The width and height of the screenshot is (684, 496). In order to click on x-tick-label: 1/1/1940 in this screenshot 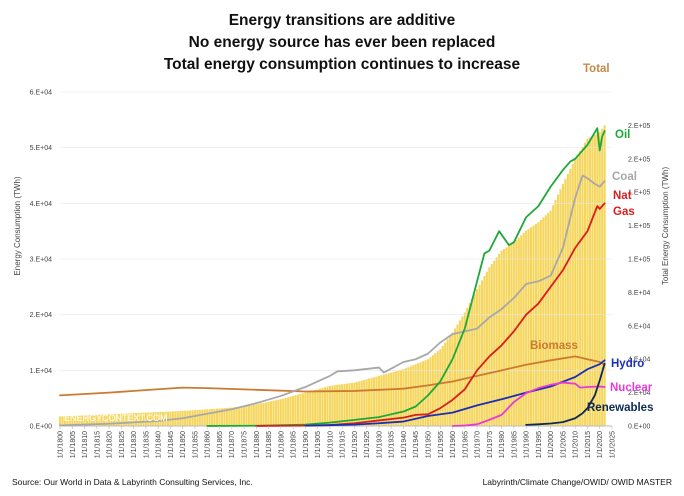, I will do `click(404, 444)`.